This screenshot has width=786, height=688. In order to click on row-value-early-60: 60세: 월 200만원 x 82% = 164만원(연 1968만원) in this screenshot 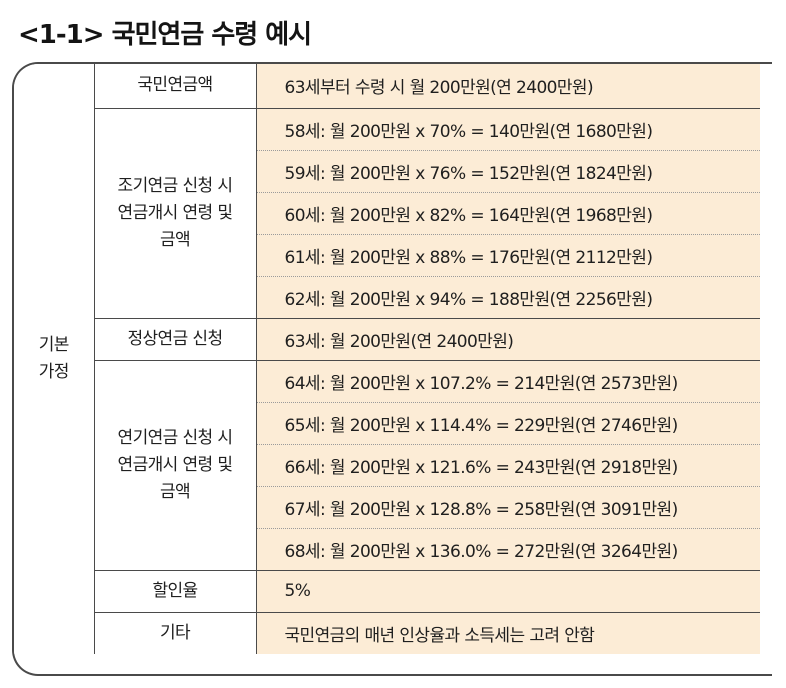, I will do `click(507, 213)`.